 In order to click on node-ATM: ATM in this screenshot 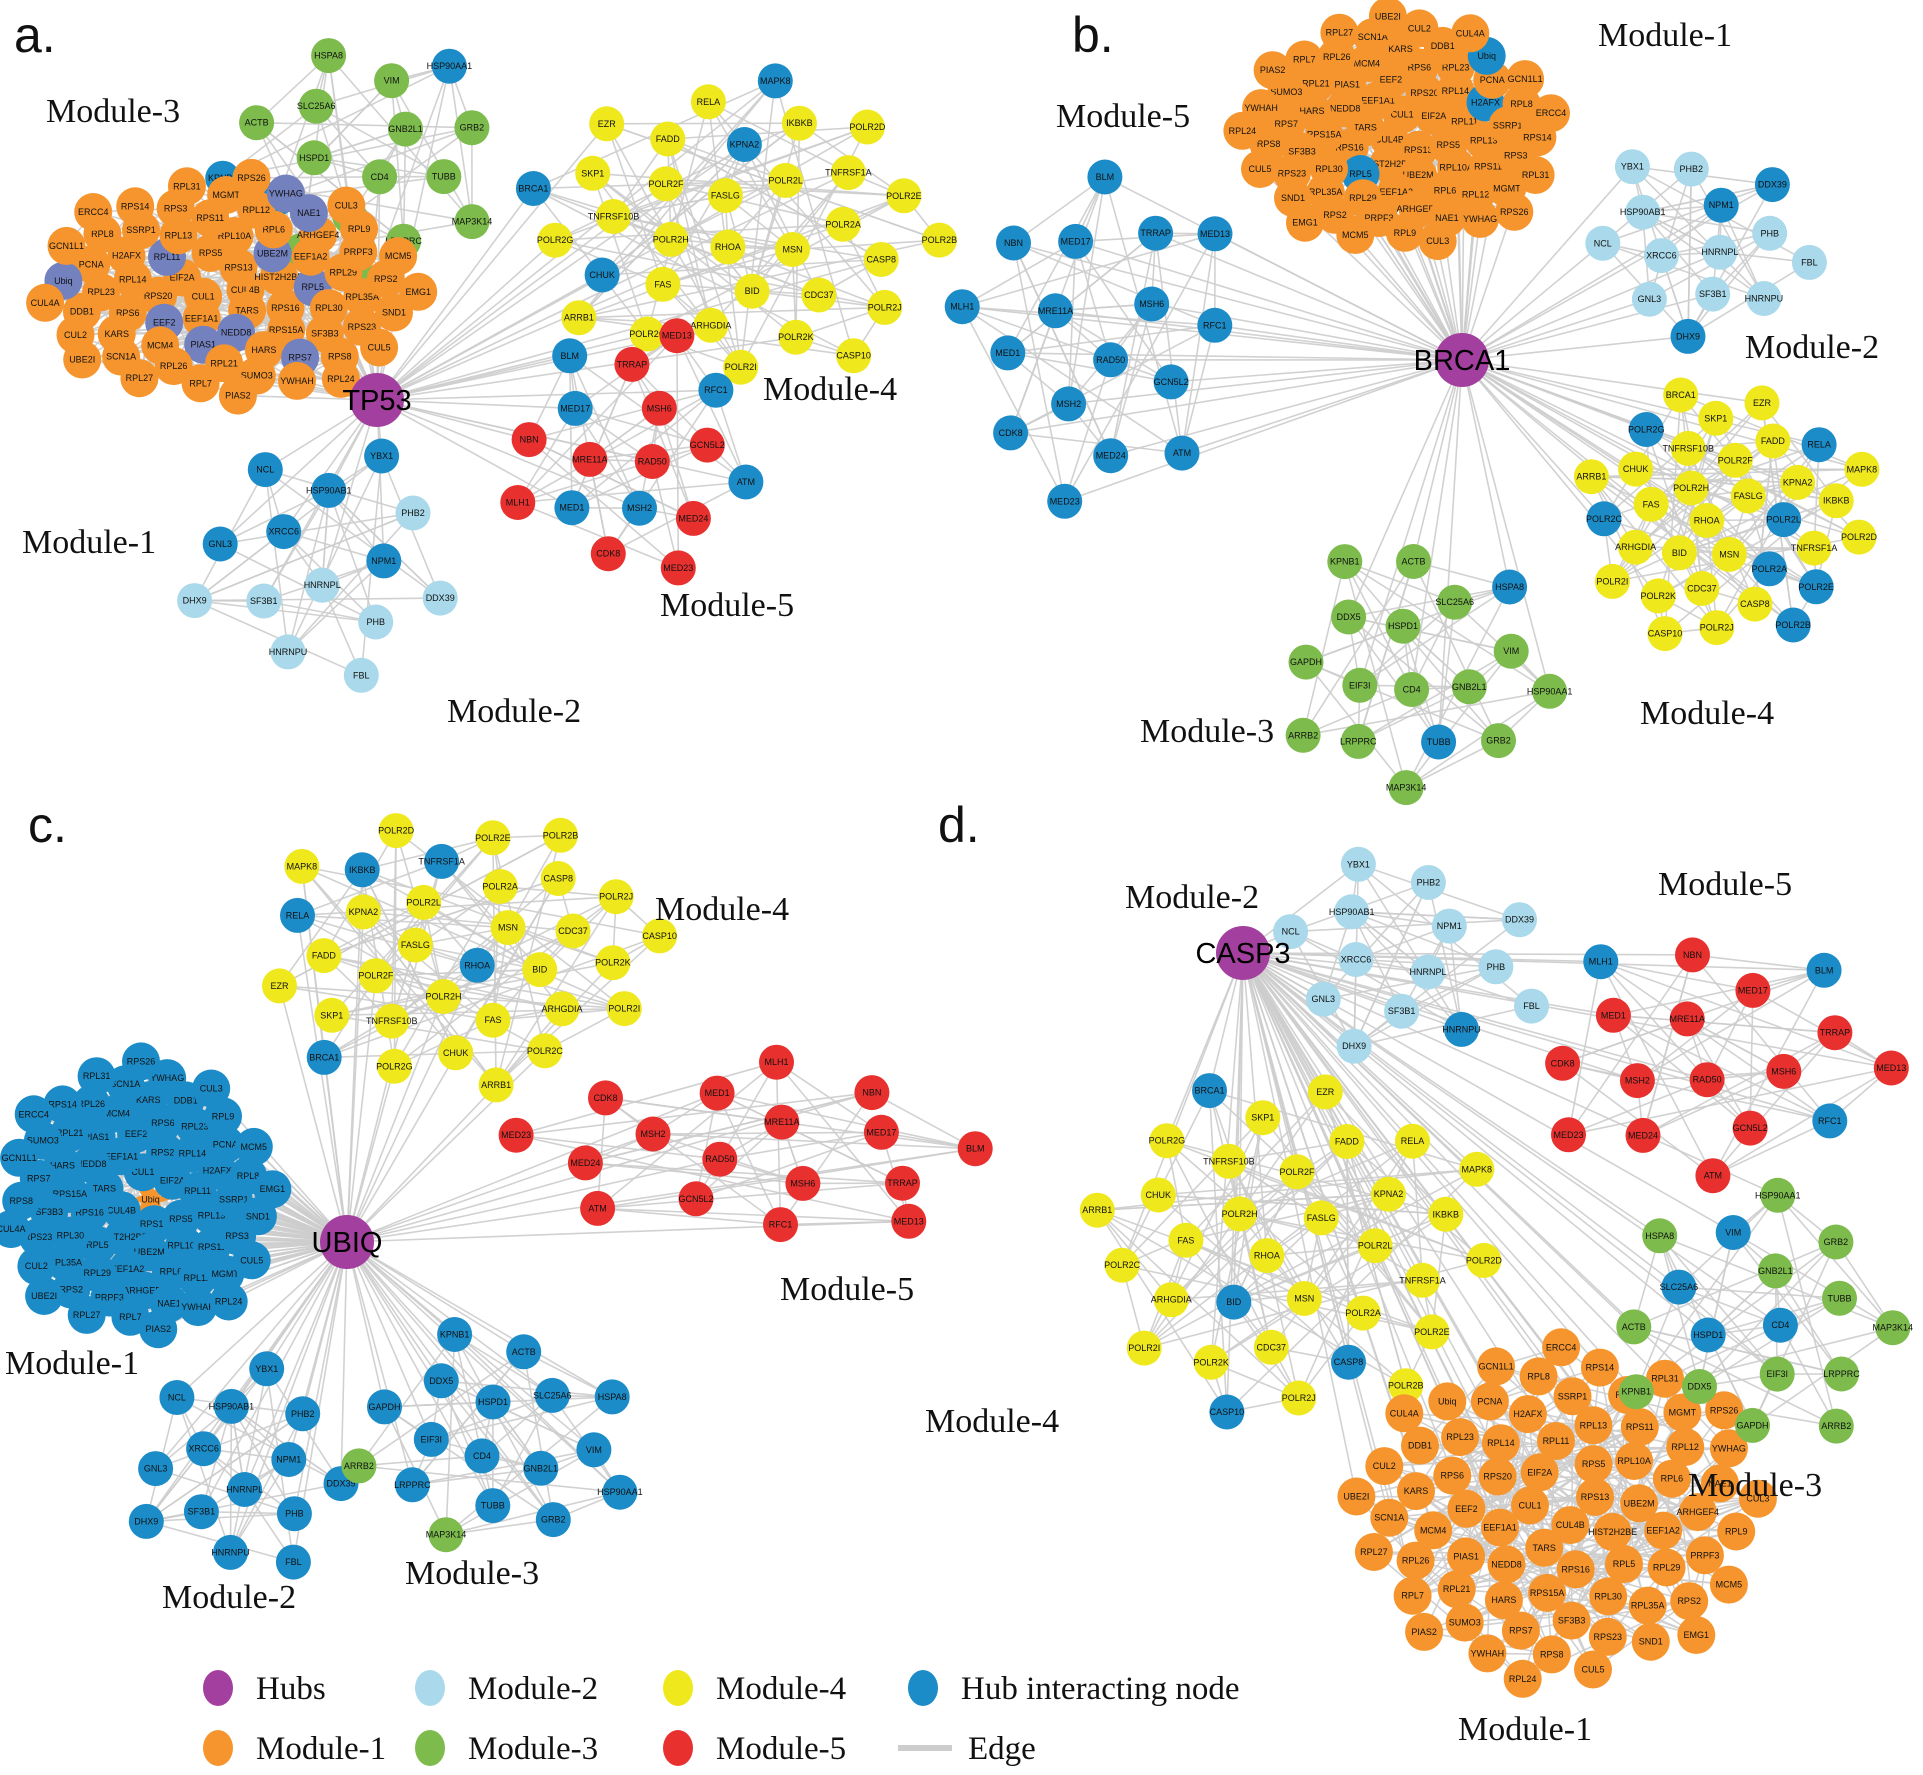, I will do `click(746, 482)`.